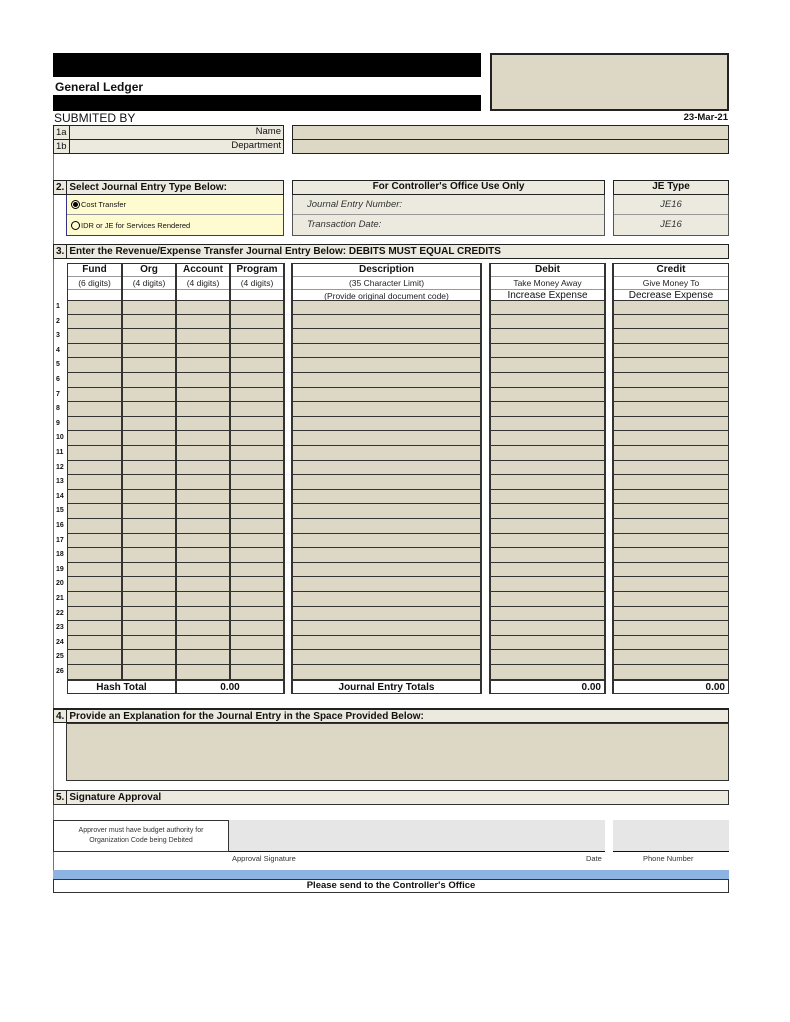  Describe the element at coordinates (510, 132) in the screenshot. I see `name-field` at that location.